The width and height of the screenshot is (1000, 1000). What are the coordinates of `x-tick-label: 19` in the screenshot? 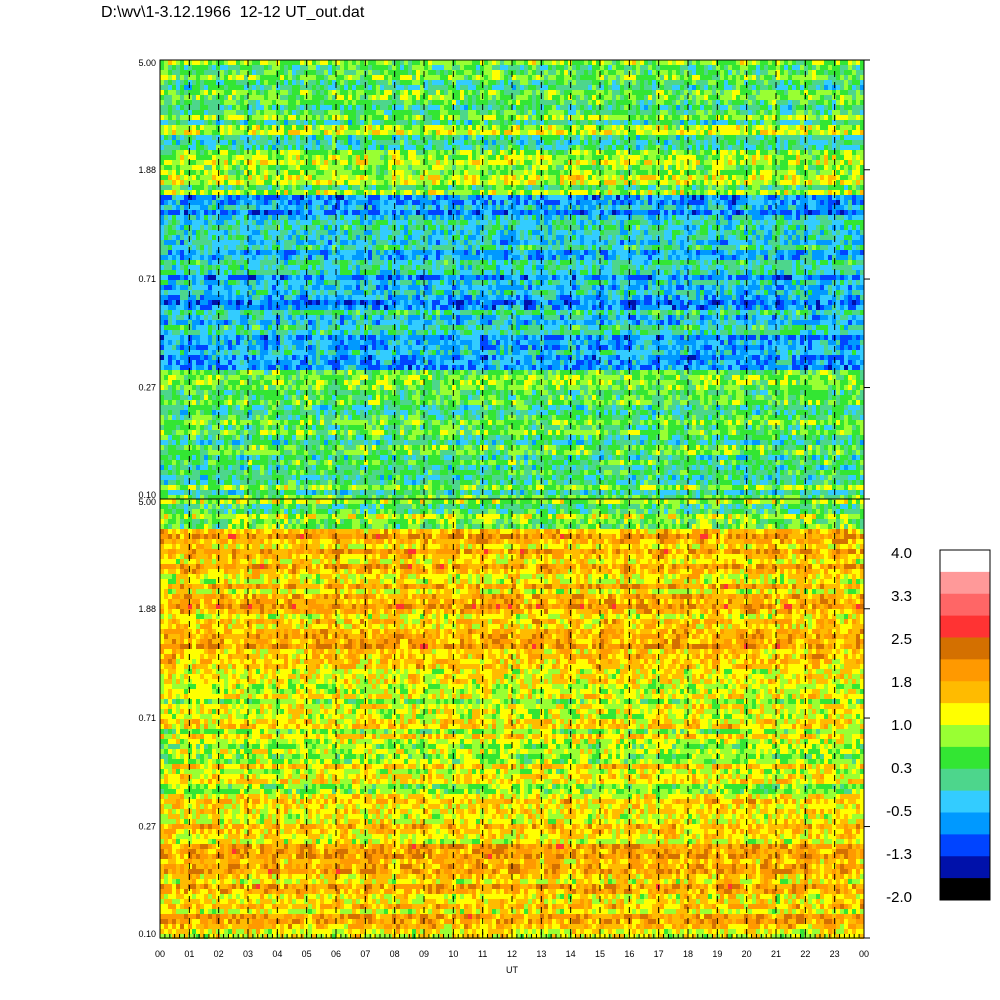 It's located at (717, 954).